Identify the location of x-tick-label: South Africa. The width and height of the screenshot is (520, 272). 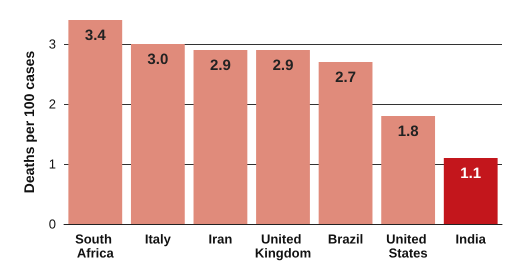
(95, 246).